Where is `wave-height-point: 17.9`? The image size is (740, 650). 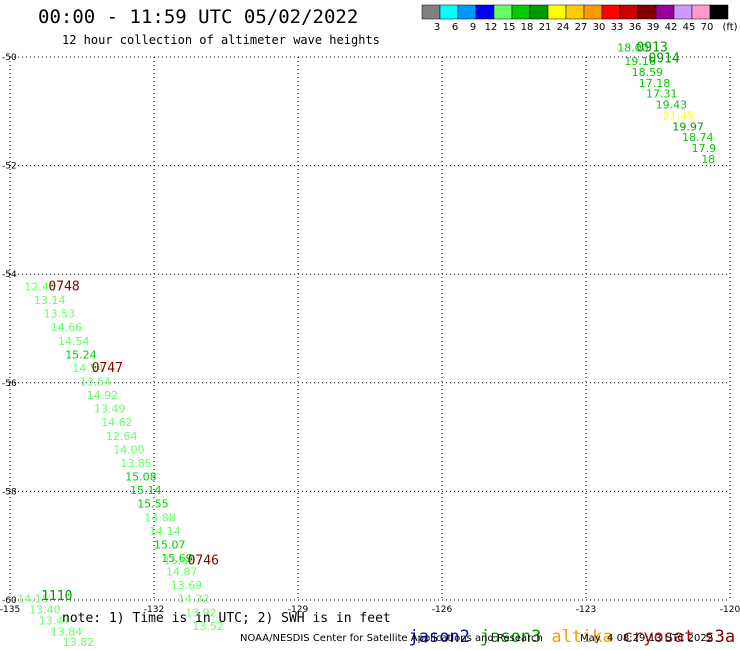
wave-height-point: 17.9 is located at coordinates (704, 148).